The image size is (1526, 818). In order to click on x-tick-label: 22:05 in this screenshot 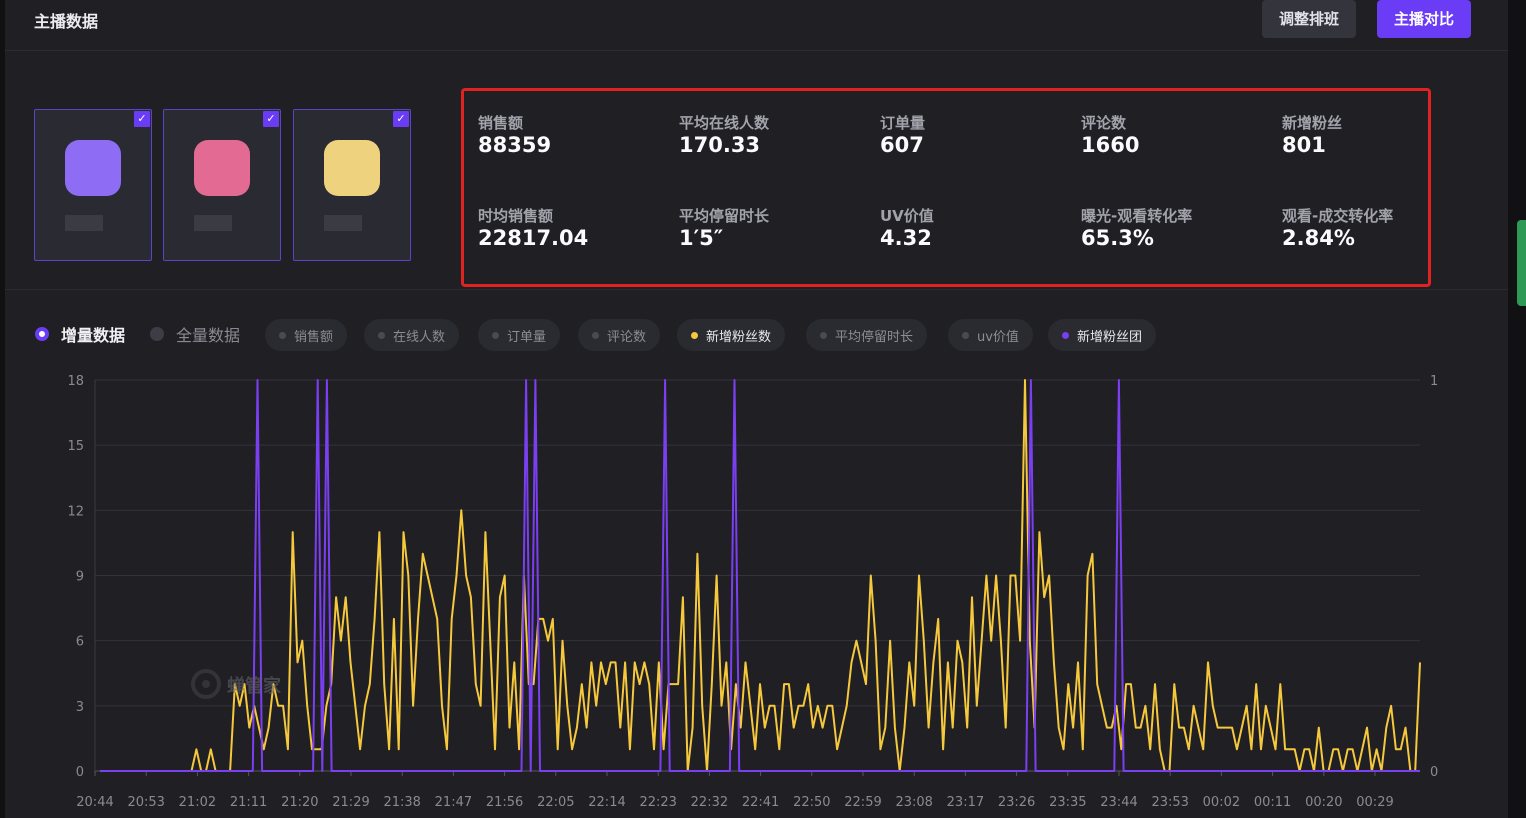, I will do `click(555, 802)`.